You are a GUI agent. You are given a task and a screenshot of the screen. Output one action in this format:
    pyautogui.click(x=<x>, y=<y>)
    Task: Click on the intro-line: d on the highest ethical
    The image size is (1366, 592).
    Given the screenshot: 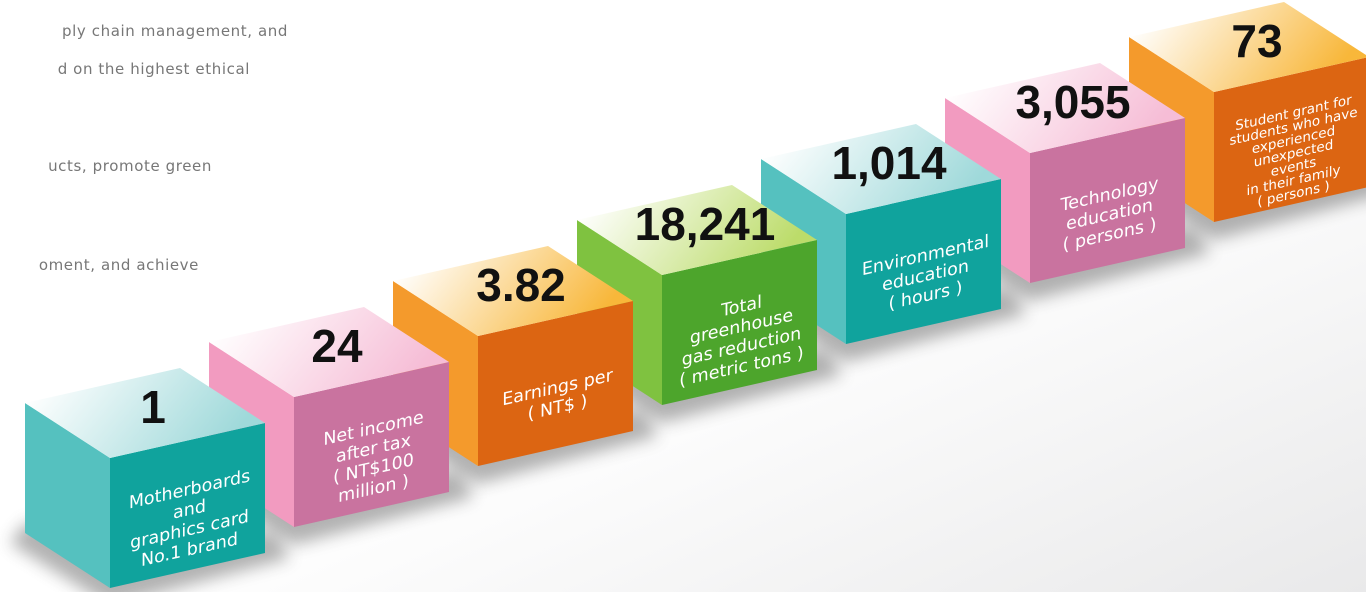 What is the action you would take?
    pyautogui.click(x=154, y=69)
    